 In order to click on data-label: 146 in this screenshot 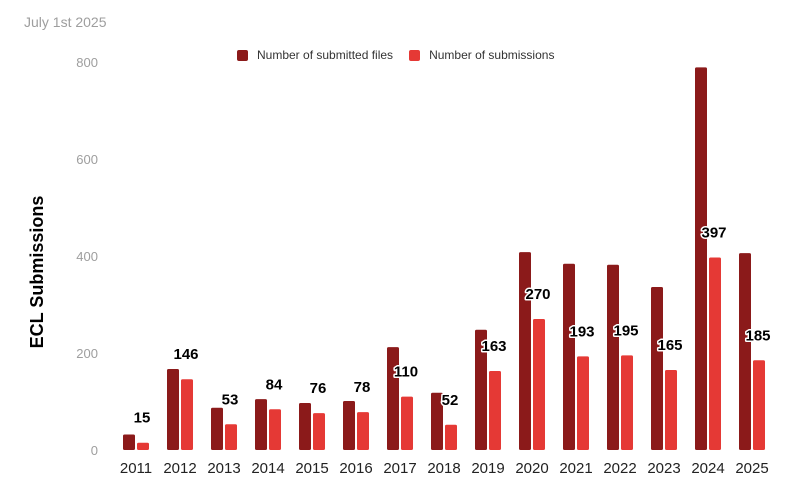, I will do `click(185, 354)`.